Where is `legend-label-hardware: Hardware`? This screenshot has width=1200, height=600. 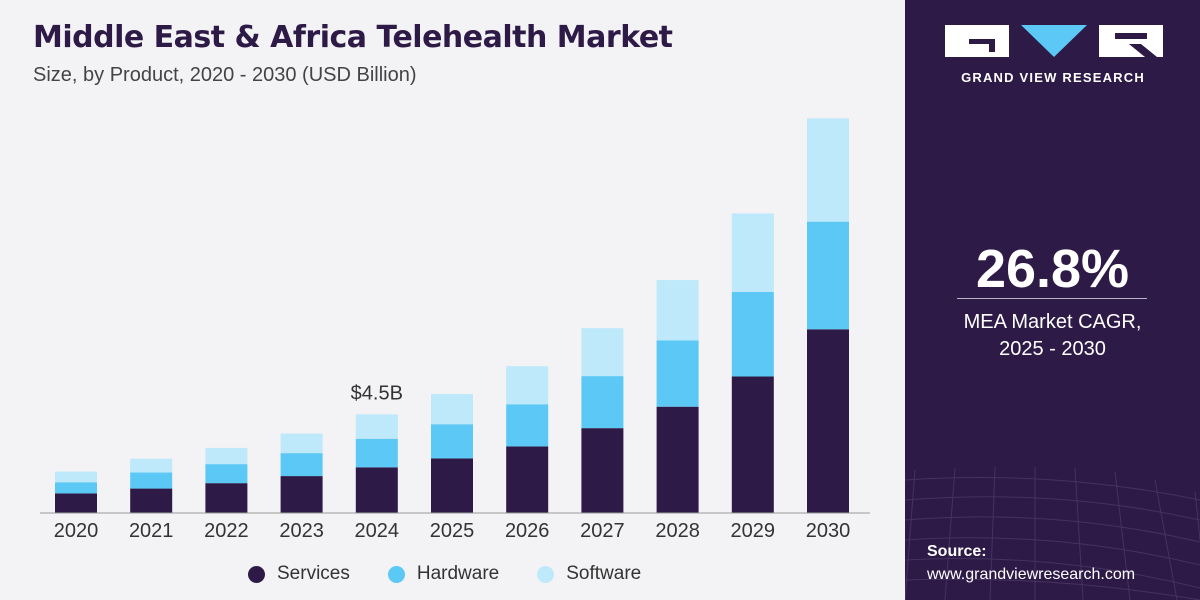 legend-label-hardware: Hardware is located at coordinates (458, 573).